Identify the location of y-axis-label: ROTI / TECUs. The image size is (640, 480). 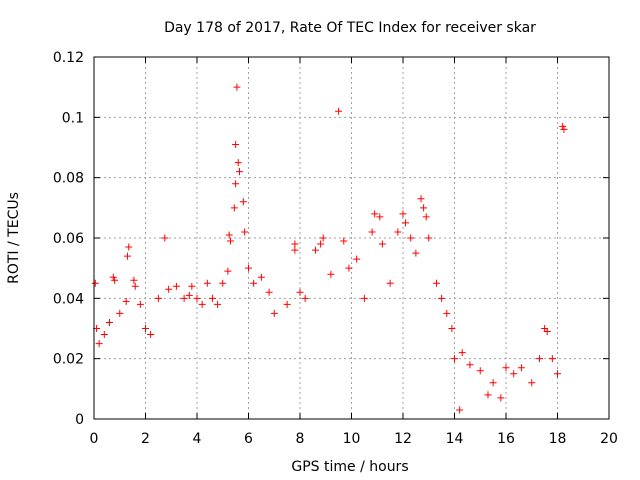
(14, 238).